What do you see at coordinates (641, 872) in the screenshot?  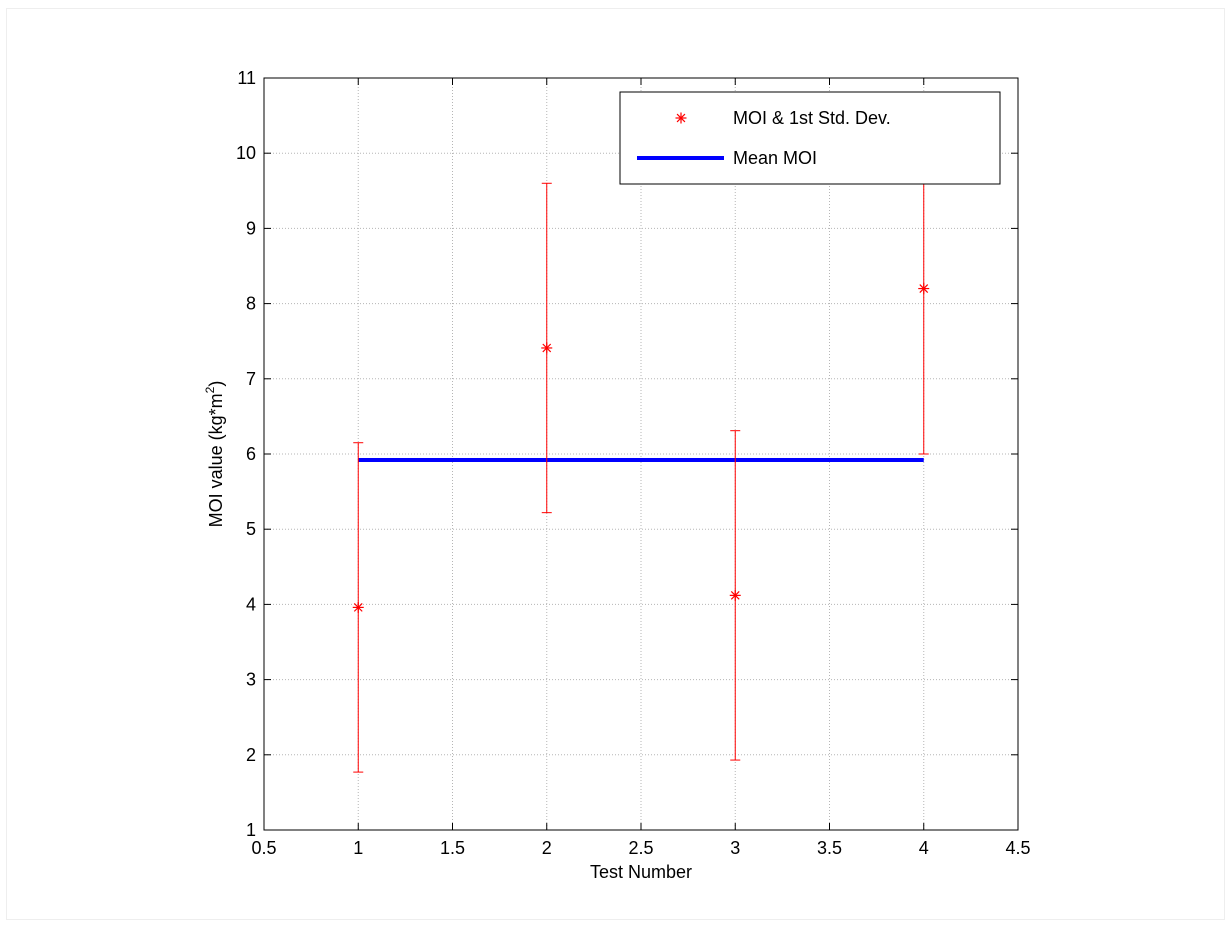 I see `x-axis-label: Test Number` at bounding box center [641, 872].